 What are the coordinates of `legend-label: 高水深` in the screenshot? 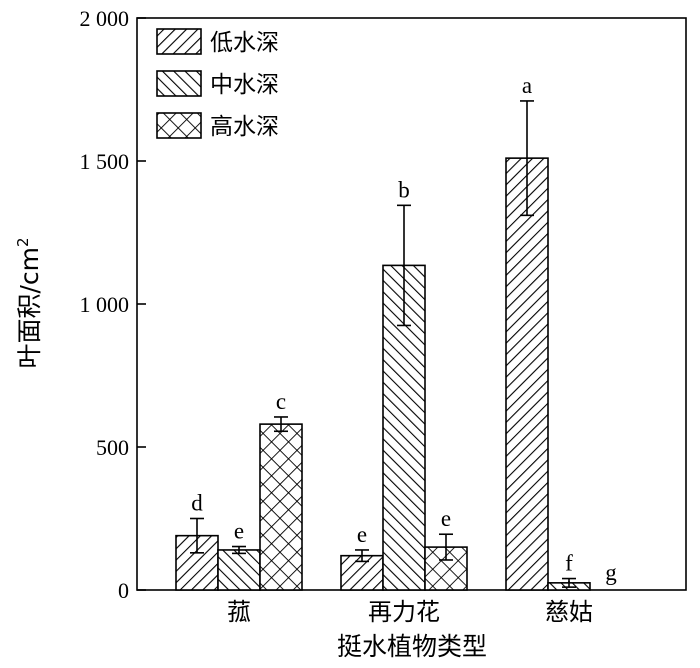 It's located at (244, 127).